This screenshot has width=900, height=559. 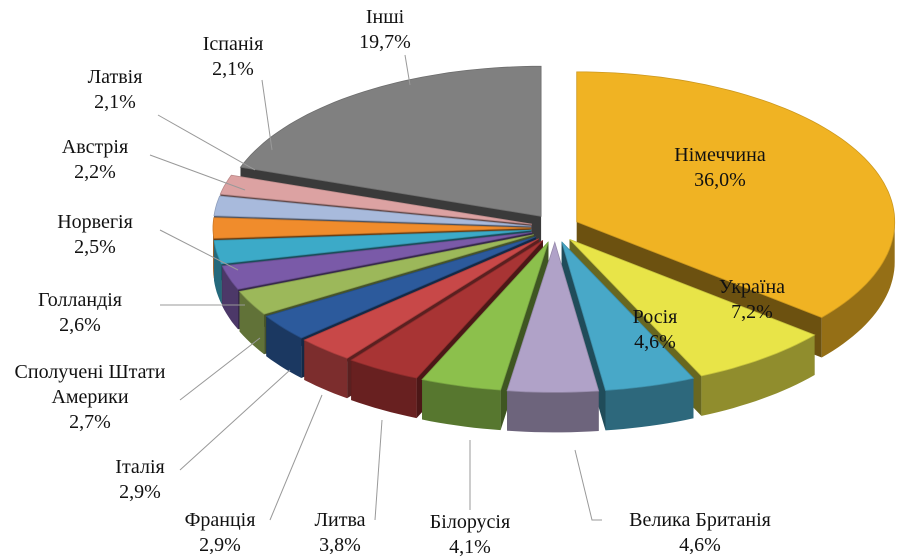 I want to click on slice-side, so click(x=401, y=296).